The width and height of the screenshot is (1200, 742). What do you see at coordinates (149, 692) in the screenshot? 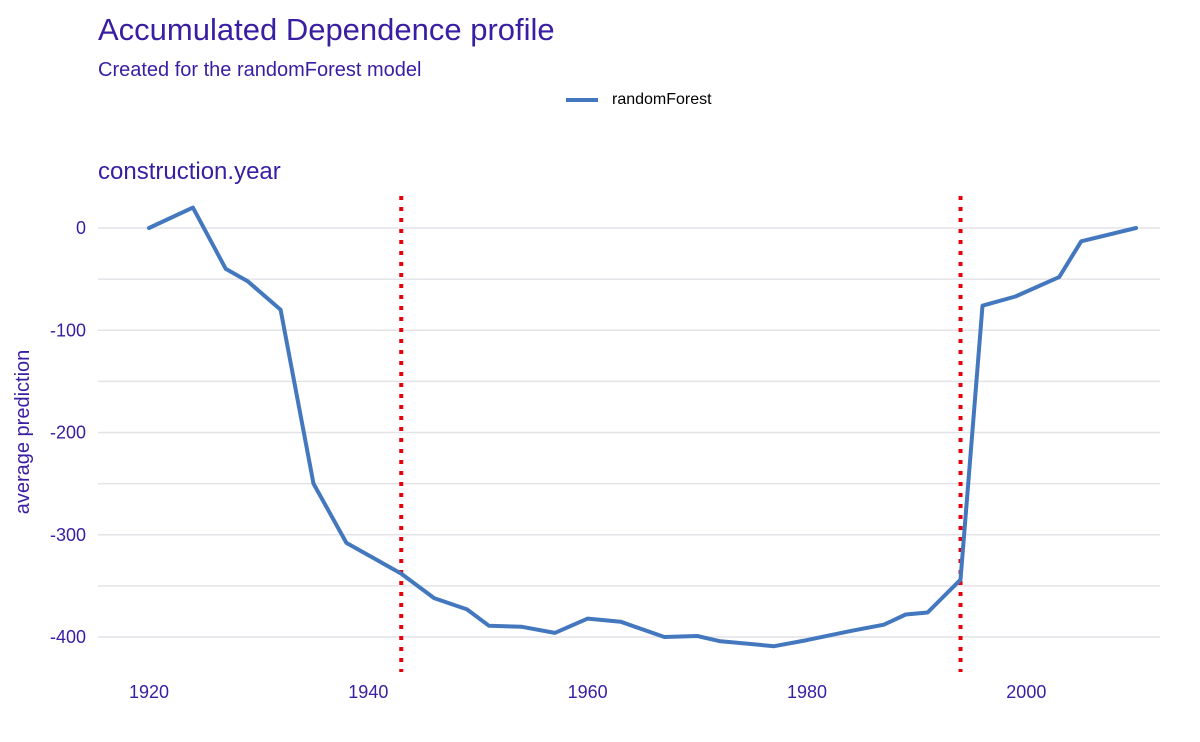
I see `x-tick-label: 1920` at bounding box center [149, 692].